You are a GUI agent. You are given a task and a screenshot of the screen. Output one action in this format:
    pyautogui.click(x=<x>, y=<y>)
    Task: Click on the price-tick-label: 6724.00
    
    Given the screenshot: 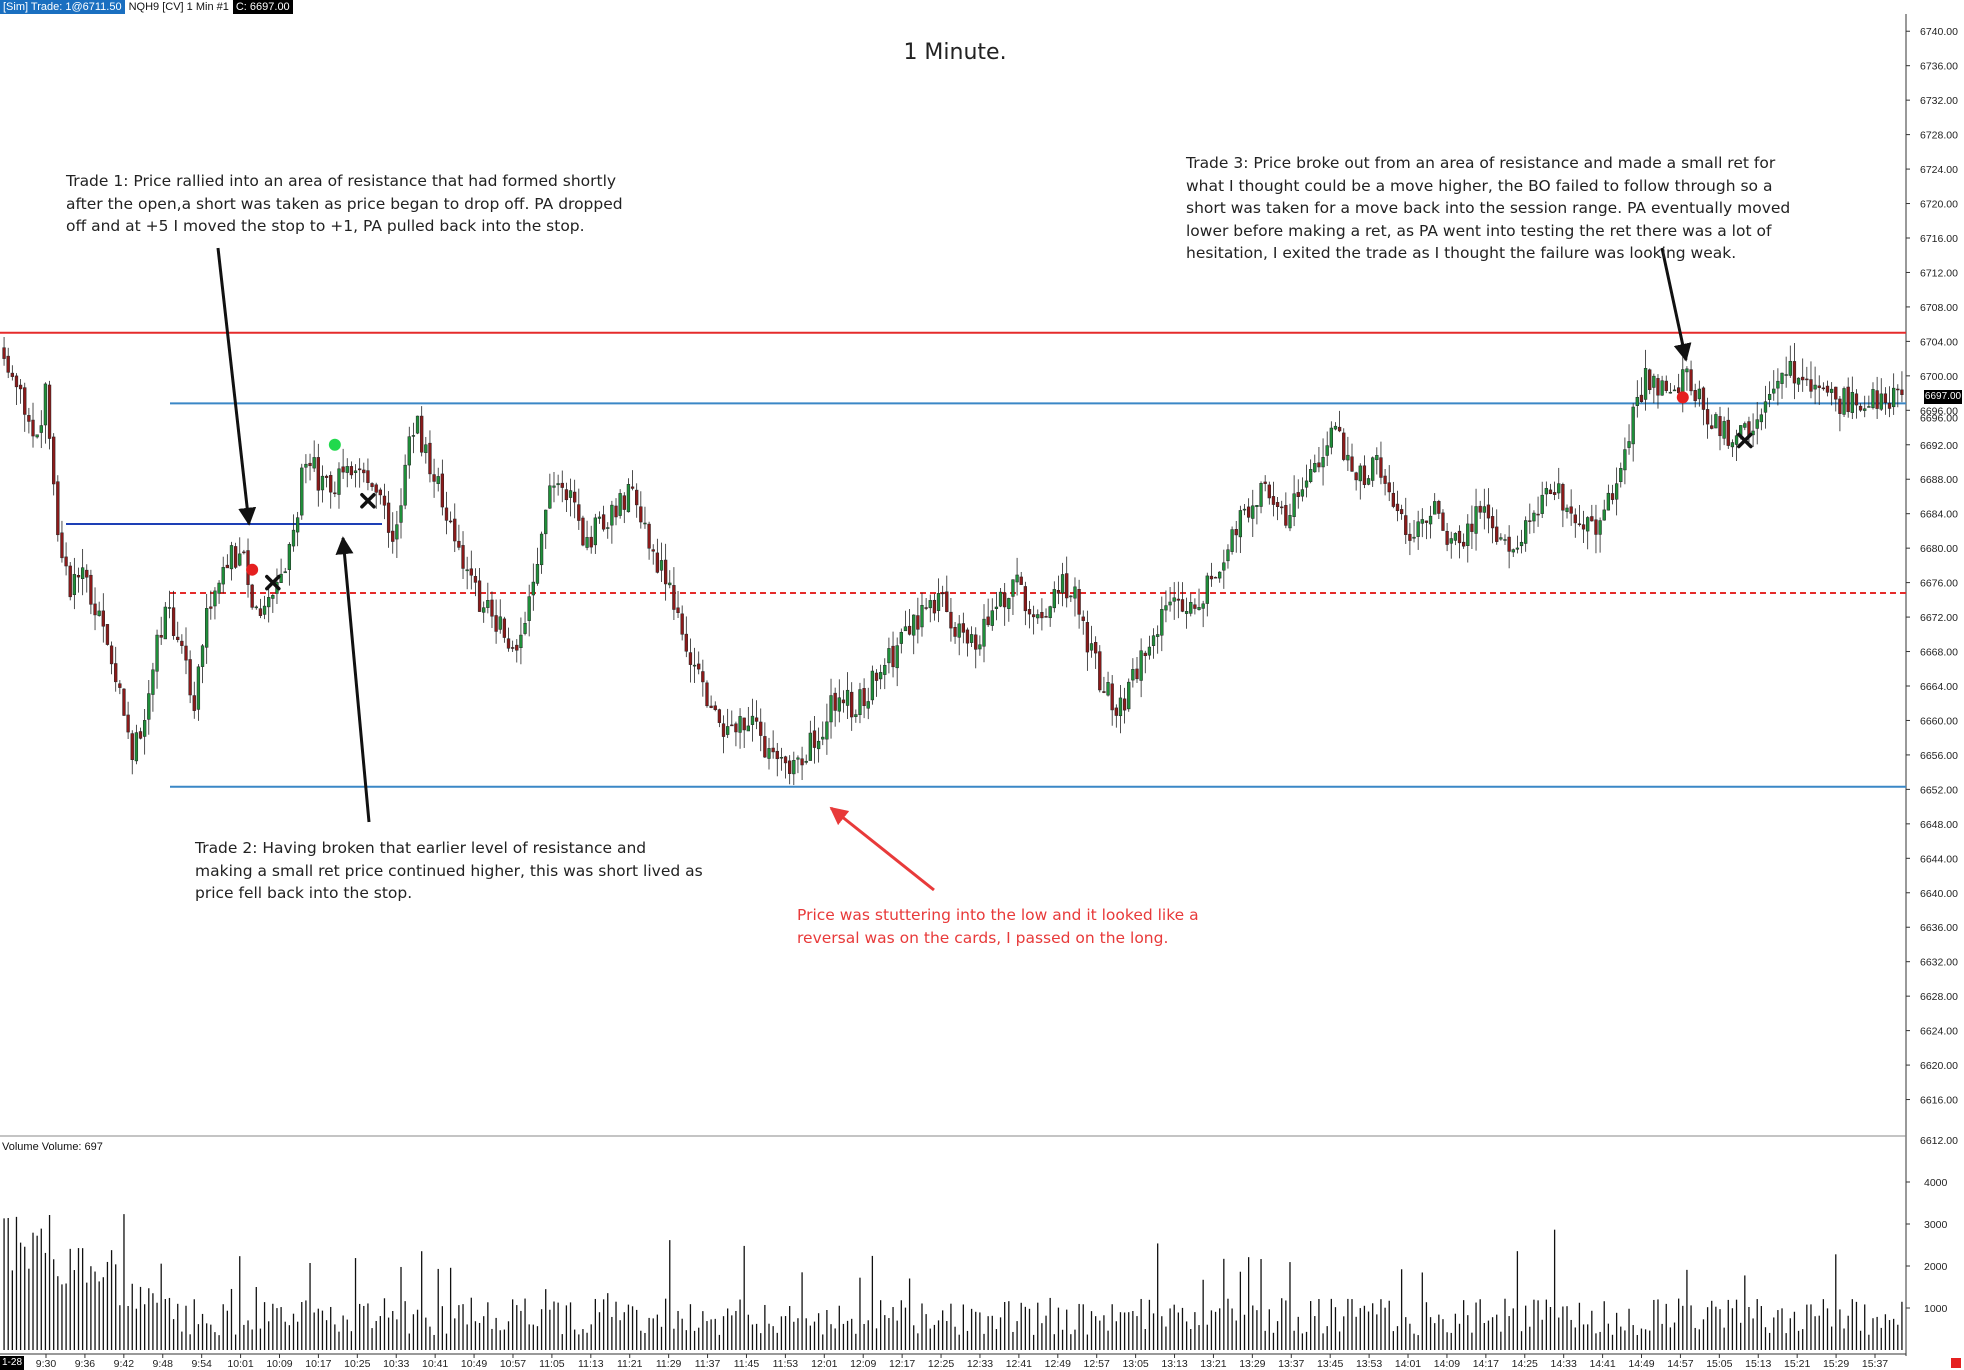 What is the action you would take?
    pyautogui.click(x=1939, y=170)
    